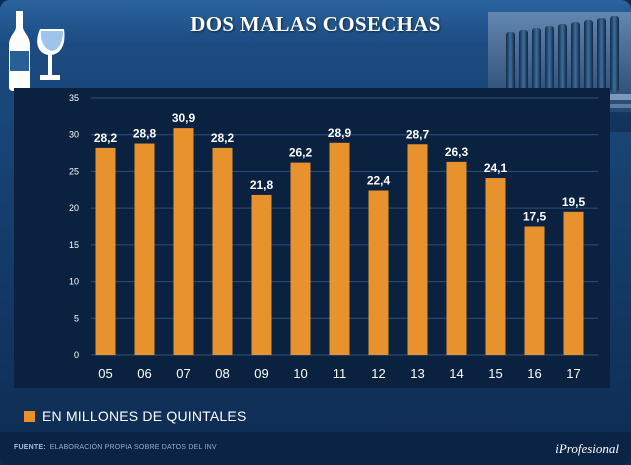 The width and height of the screenshot is (631, 465). I want to click on x-tick-label: 12, so click(378, 373).